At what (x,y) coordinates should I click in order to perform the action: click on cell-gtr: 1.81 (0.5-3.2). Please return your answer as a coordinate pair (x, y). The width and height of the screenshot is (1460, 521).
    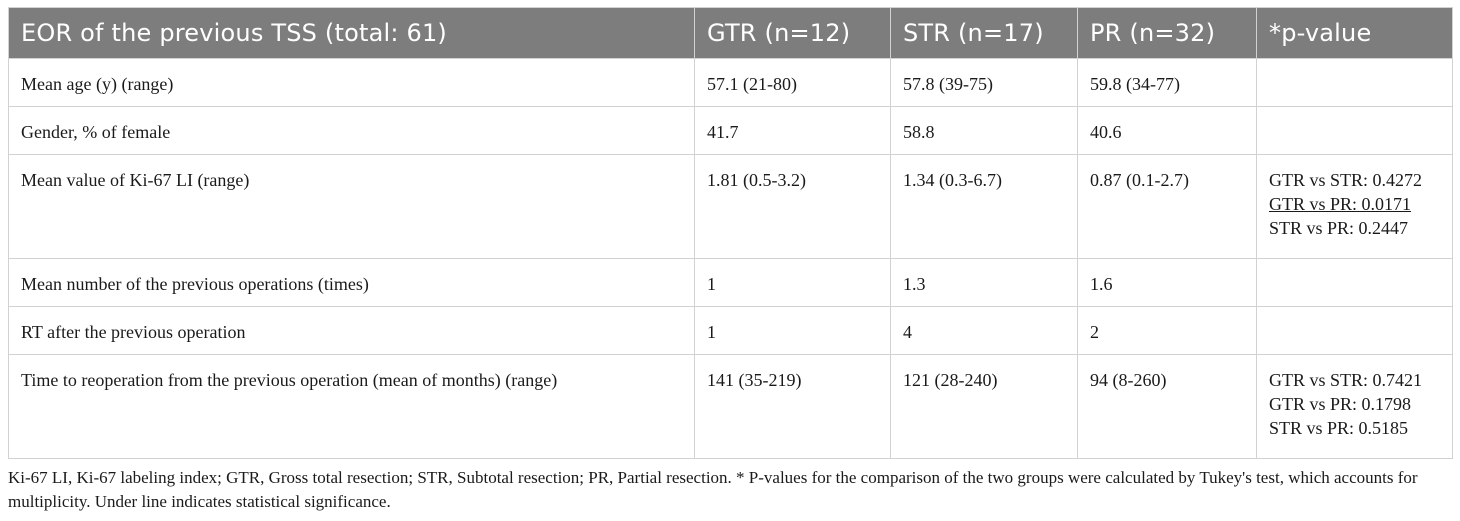
    Looking at the image, I should click on (792, 206).